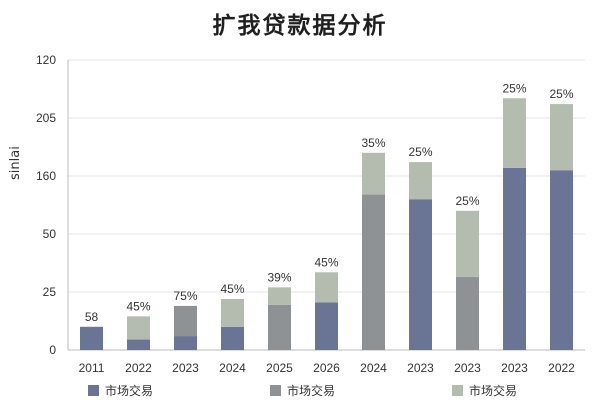 This screenshot has width=600, height=400. Describe the element at coordinates (46, 176) in the screenshot. I see `y-tick-label: 160` at that location.